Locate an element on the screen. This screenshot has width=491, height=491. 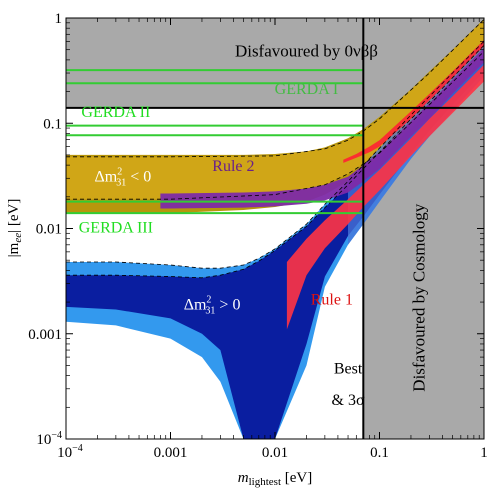
annotation-best: Best is located at coordinates (348, 368).